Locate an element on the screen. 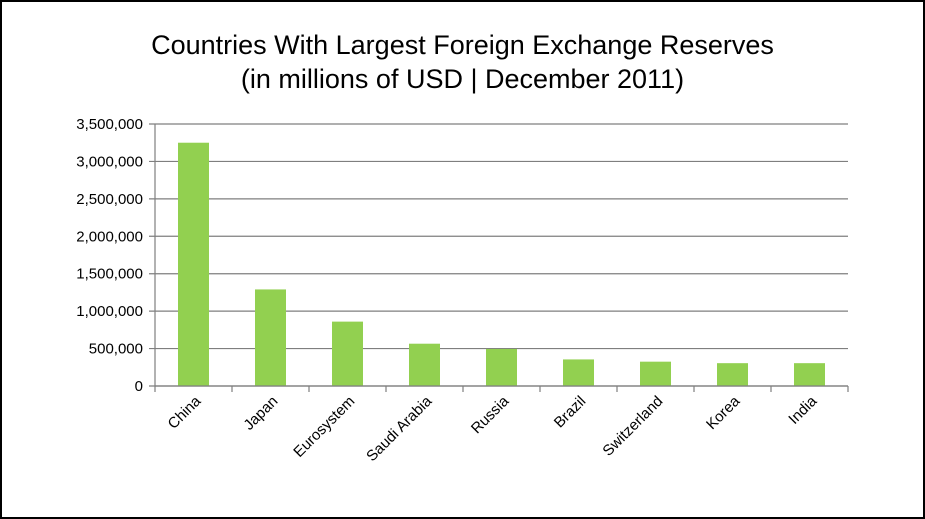 This screenshot has width=925, height=519. x-tick-label: Switzerland is located at coordinates (632, 426).